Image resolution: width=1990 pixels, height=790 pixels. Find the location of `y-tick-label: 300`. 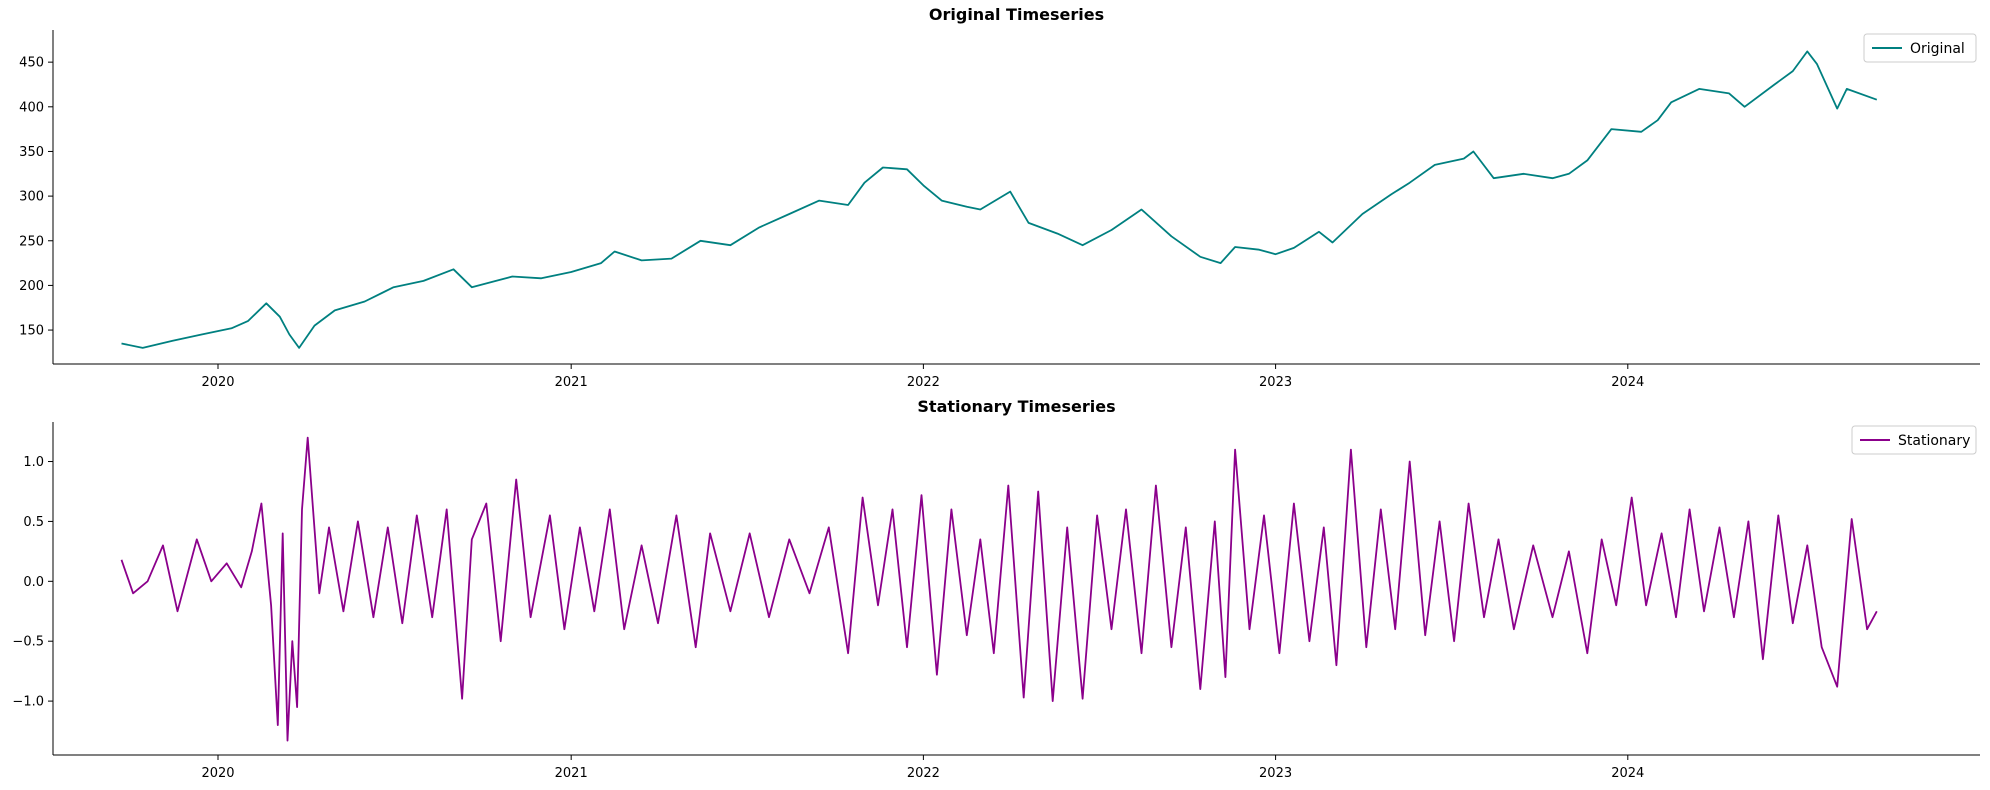

y-tick-label: 300 is located at coordinates (31, 197).